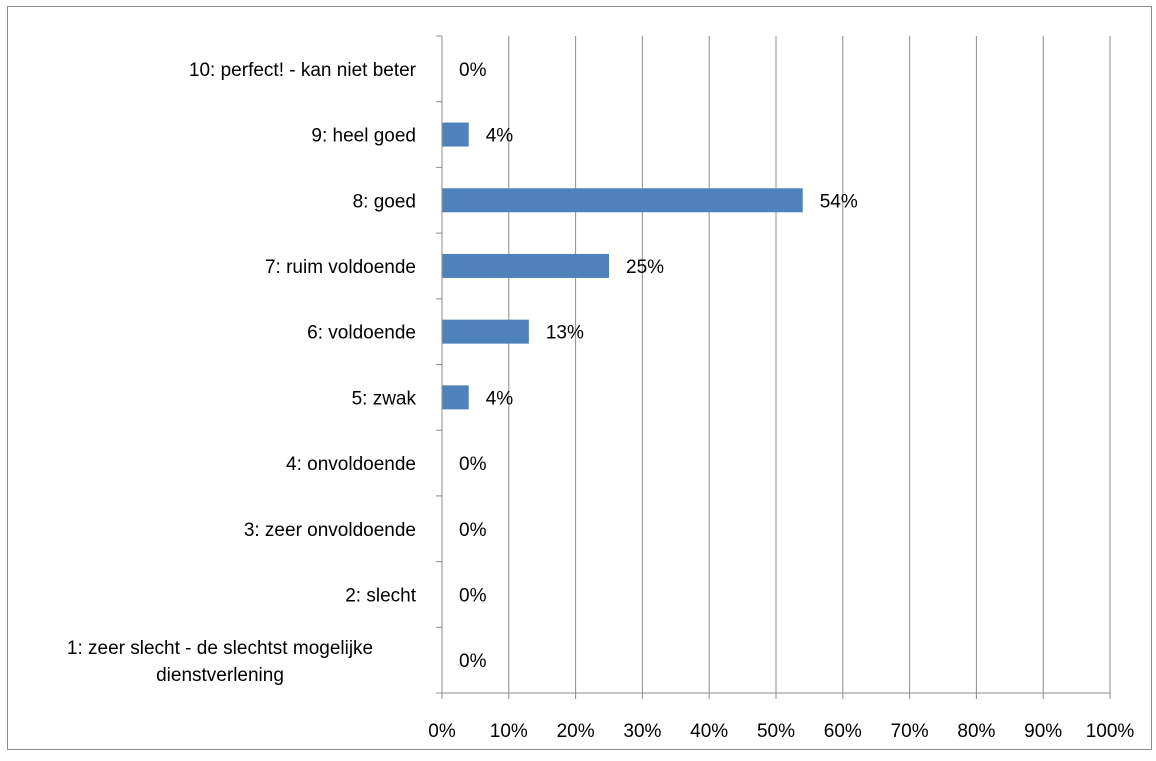 The width and height of the screenshot is (1156, 761). Describe the element at coordinates (361, 333) in the screenshot. I see `category-label: 6: voldoende` at that location.